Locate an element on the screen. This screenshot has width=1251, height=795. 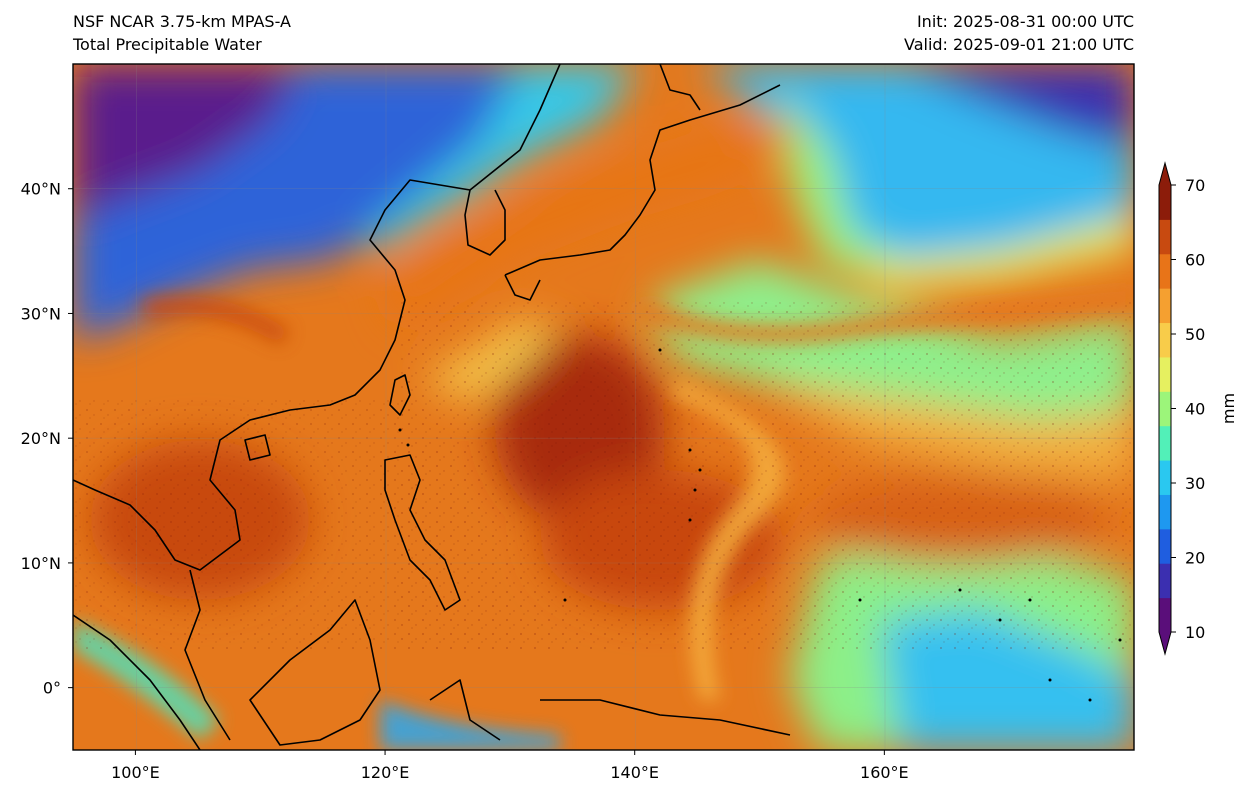
lat-tick-label: 0° is located at coordinates (52, 688).